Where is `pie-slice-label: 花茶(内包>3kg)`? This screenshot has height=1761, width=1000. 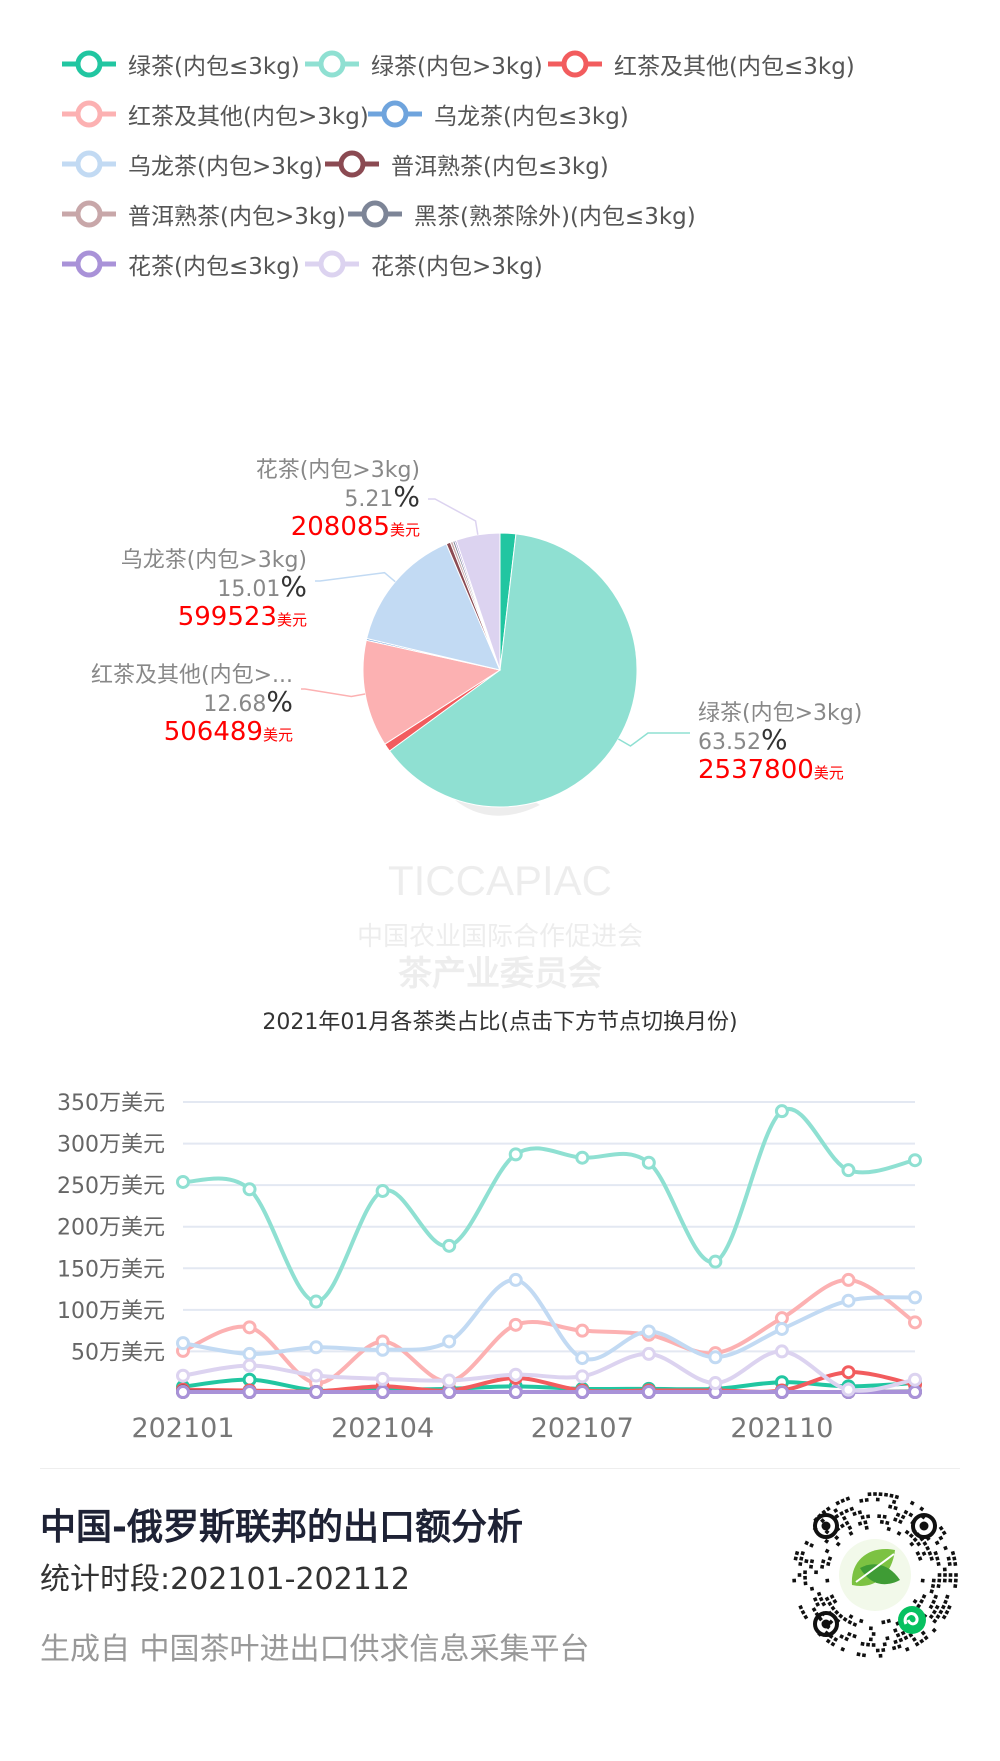 pie-slice-label: 花茶(内包>3kg) is located at coordinates (338, 470).